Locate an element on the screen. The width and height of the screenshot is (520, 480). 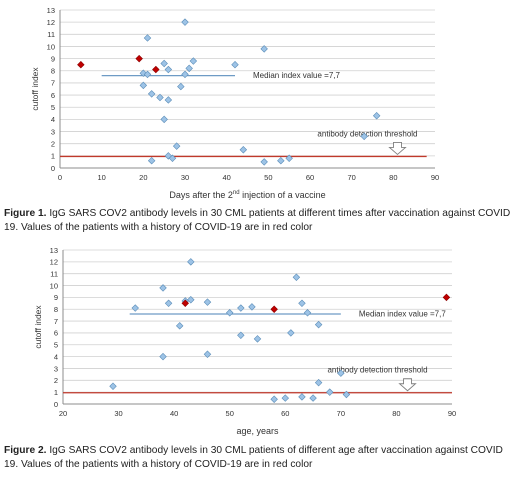
chart2-threshold-label: antibody detection threshold is located at coordinates (377, 370).